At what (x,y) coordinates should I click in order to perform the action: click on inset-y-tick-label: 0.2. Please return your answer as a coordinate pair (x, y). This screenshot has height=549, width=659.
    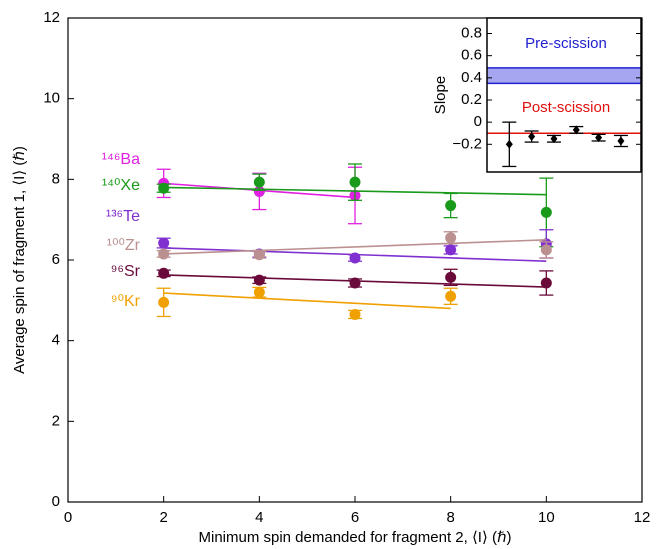
    Looking at the image, I should click on (471, 99).